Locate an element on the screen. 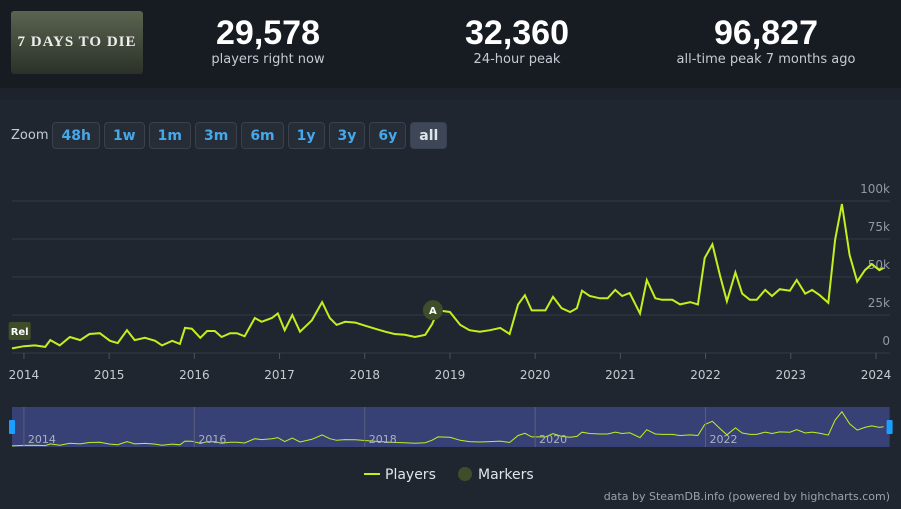 The image size is (901, 509). x-tick-label: 2020 is located at coordinates (535, 375).